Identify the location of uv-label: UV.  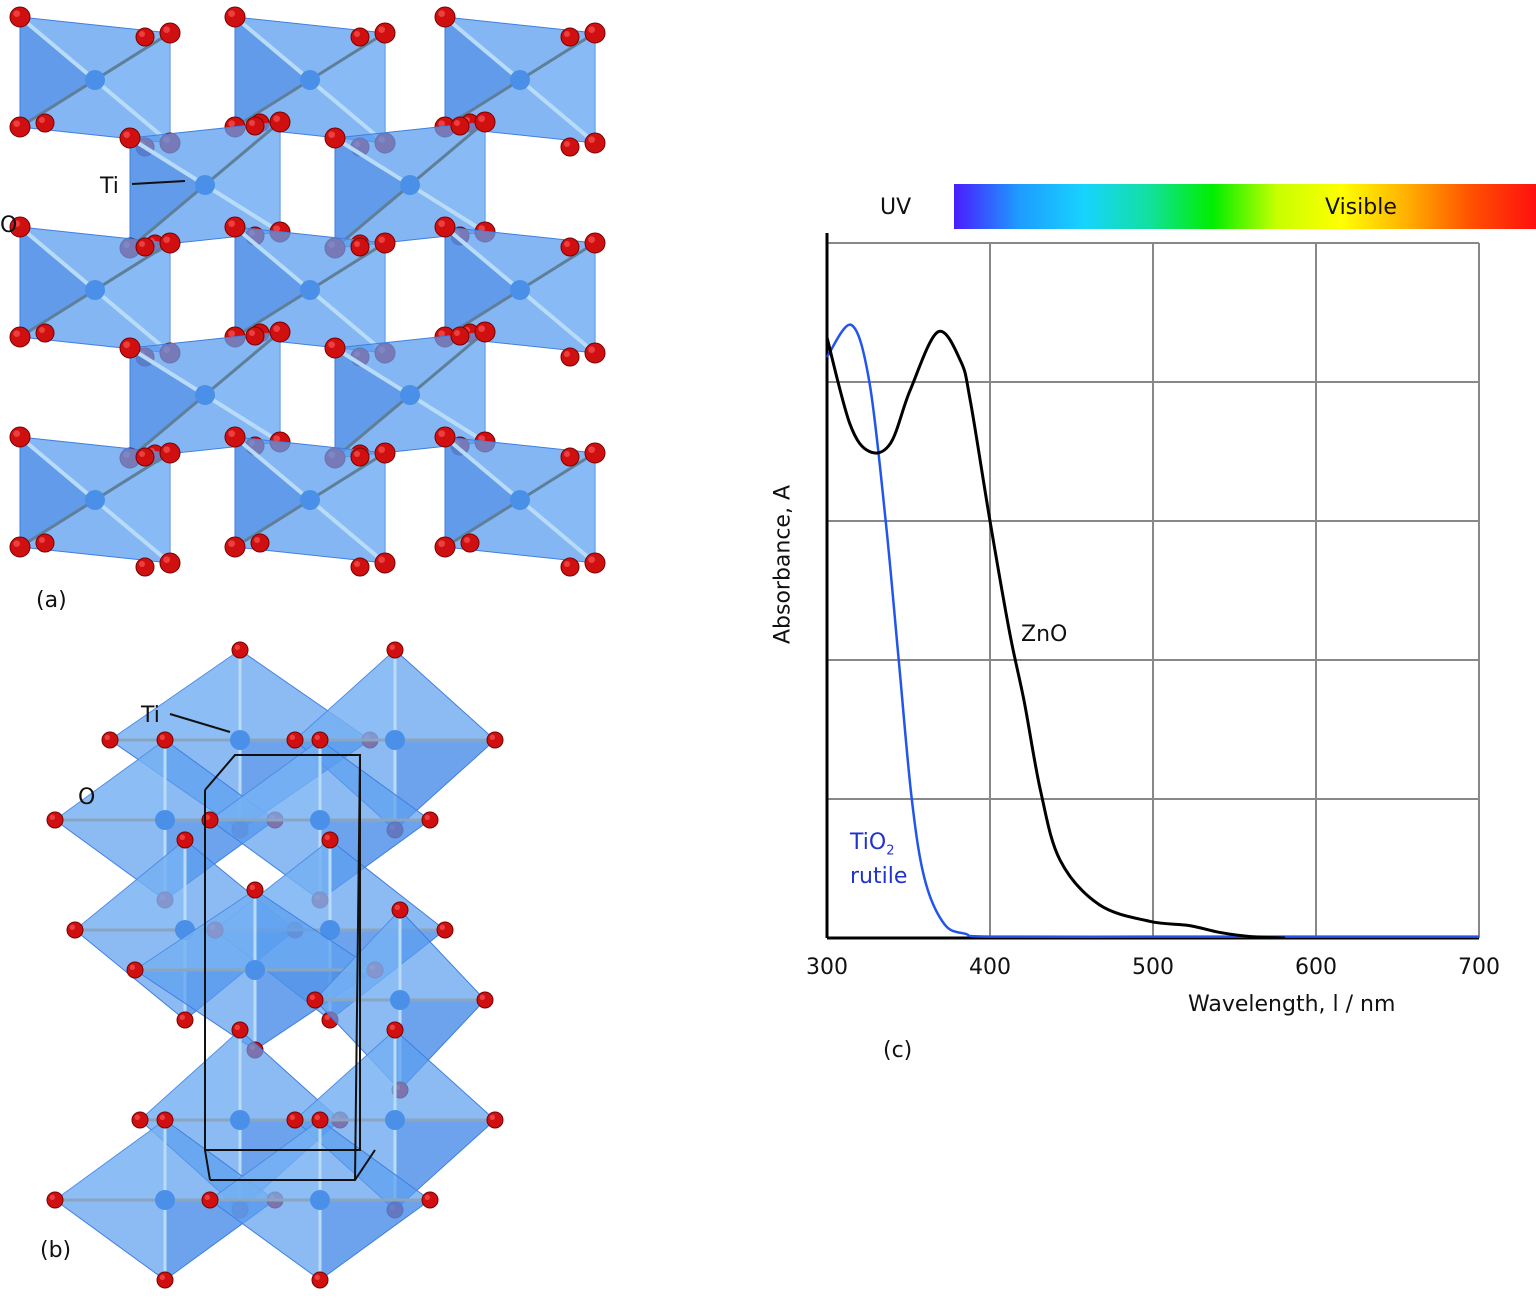
(896, 207).